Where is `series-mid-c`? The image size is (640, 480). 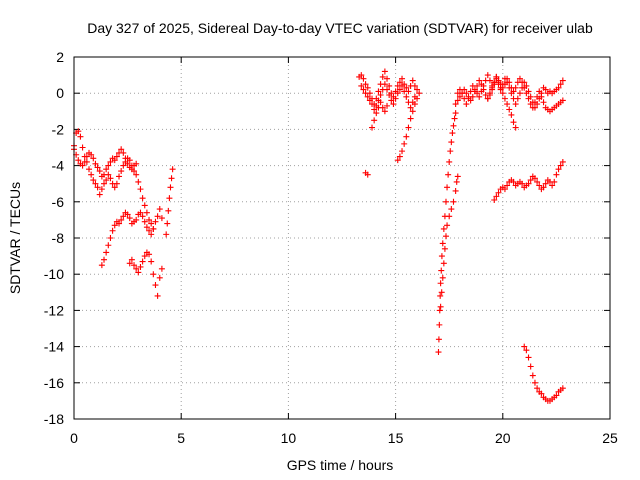 series-mid-c is located at coordinates (380, 115).